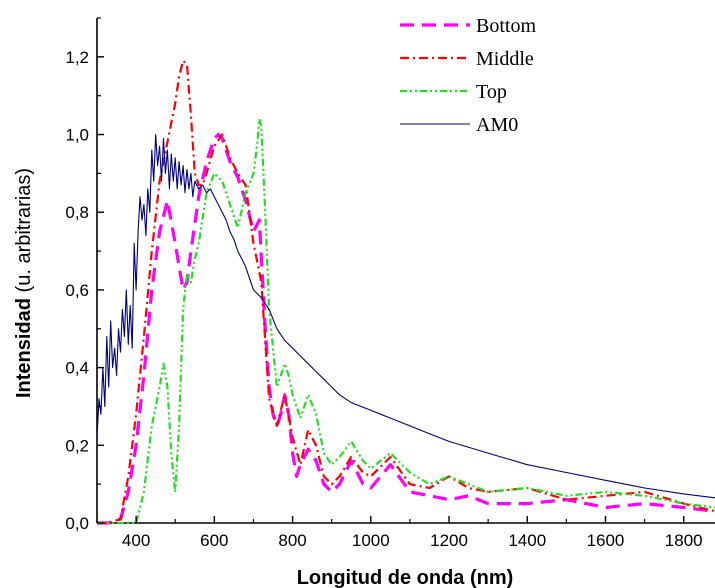 This screenshot has width=715, height=588. Describe the element at coordinates (214, 540) in the screenshot. I see `x-tick-label: 600` at that location.